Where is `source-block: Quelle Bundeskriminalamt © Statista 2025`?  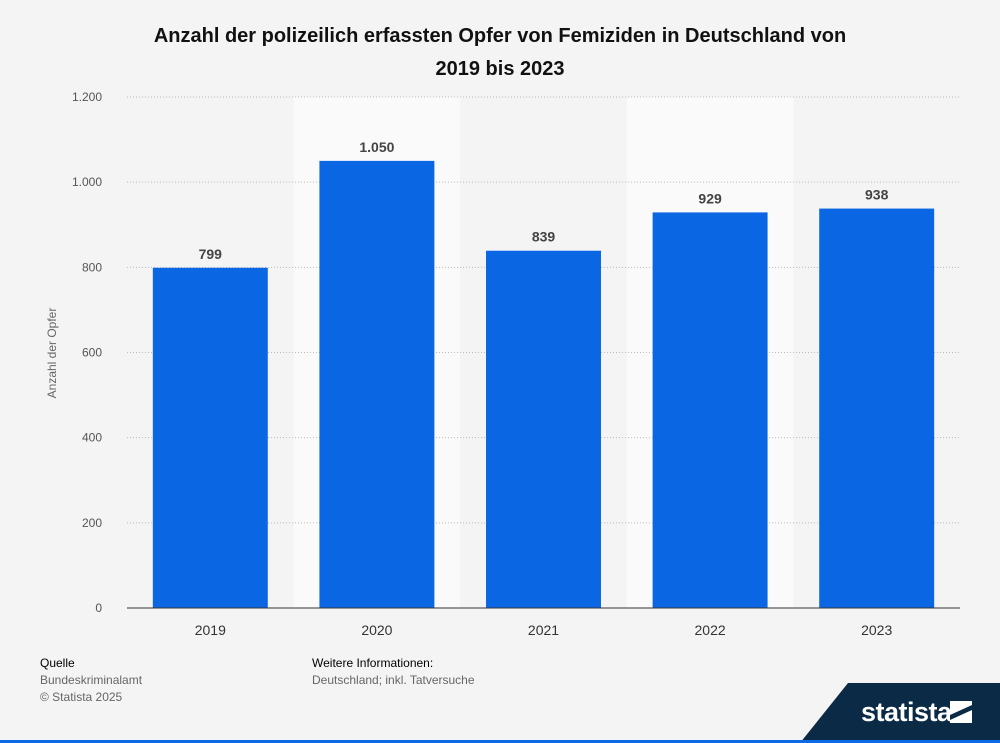
source-block: Quelle Bundeskriminalamt © Statista 2025 is located at coordinates (91, 680).